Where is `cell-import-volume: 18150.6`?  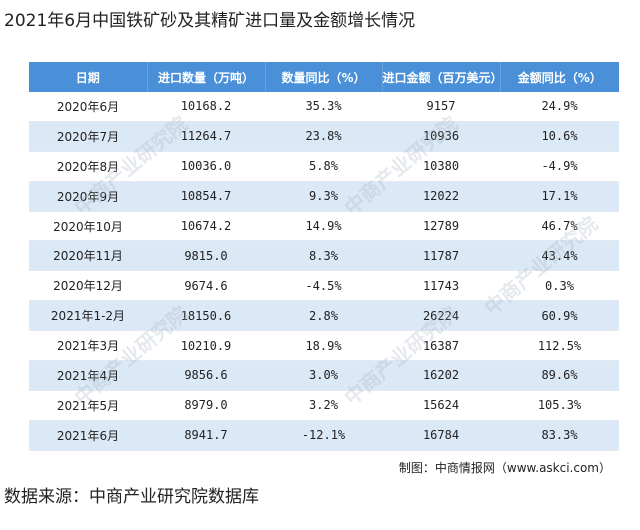
cell-import-volume: 18150.6 is located at coordinates (206, 316).